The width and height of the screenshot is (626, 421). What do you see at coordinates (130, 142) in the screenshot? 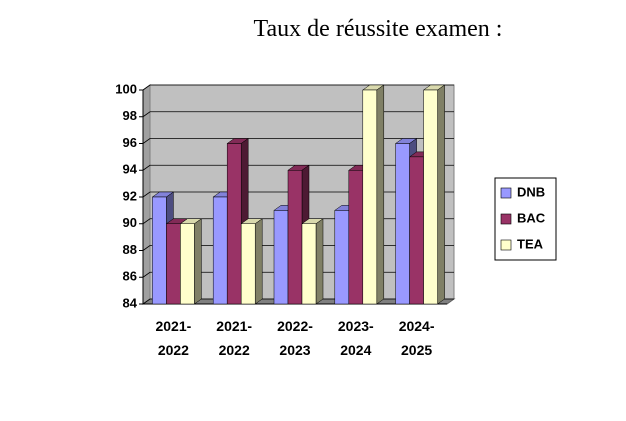
I see `y-tick-label: 96` at bounding box center [130, 142].